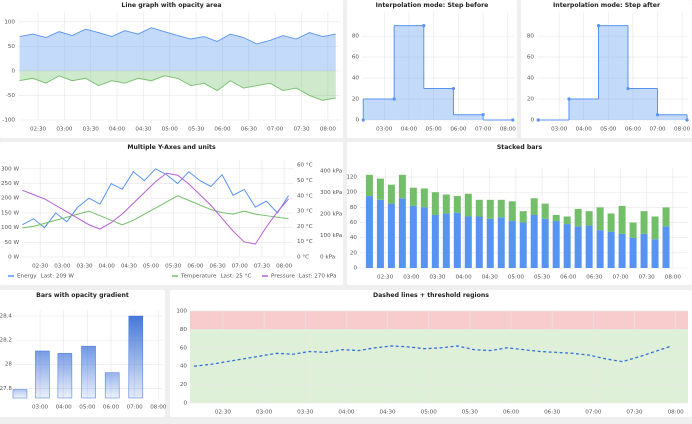 This screenshot has width=692, height=424. Describe the element at coordinates (327, 258) in the screenshot. I see `y-tick-label: 0 kPa` at that location.